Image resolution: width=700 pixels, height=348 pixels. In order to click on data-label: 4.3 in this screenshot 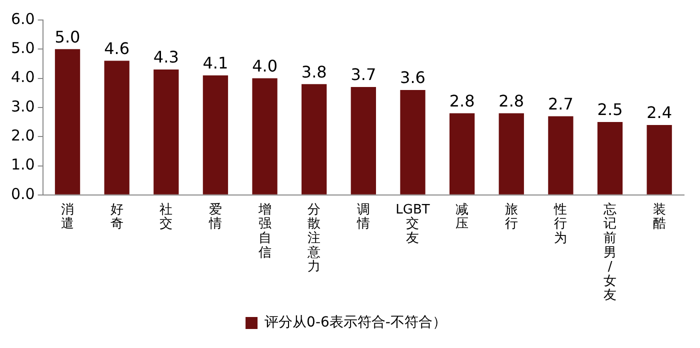, I will do `click(166, 57)`.